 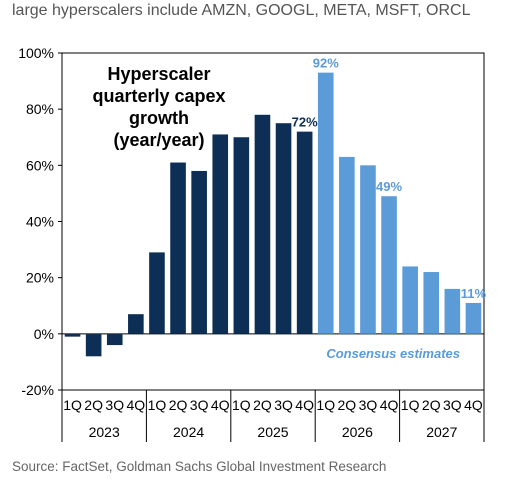 What do you see at coordinates (410, 300) in the screenshot?
I see `bar-1Q27` at bounding box center [410, 300].